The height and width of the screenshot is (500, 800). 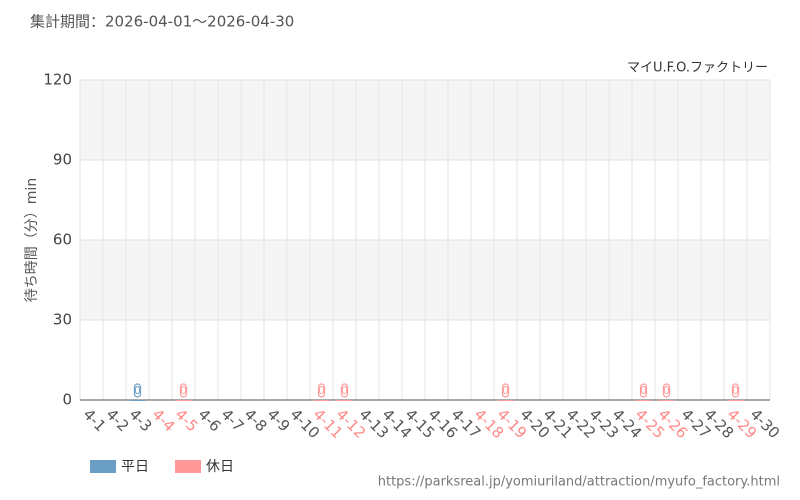 What do you see at coordinates (162, 22) in the screenshot?
I see `chart-title: 集計期間：2026-04-01～2026-04-30` at bounding box center [162, 22].